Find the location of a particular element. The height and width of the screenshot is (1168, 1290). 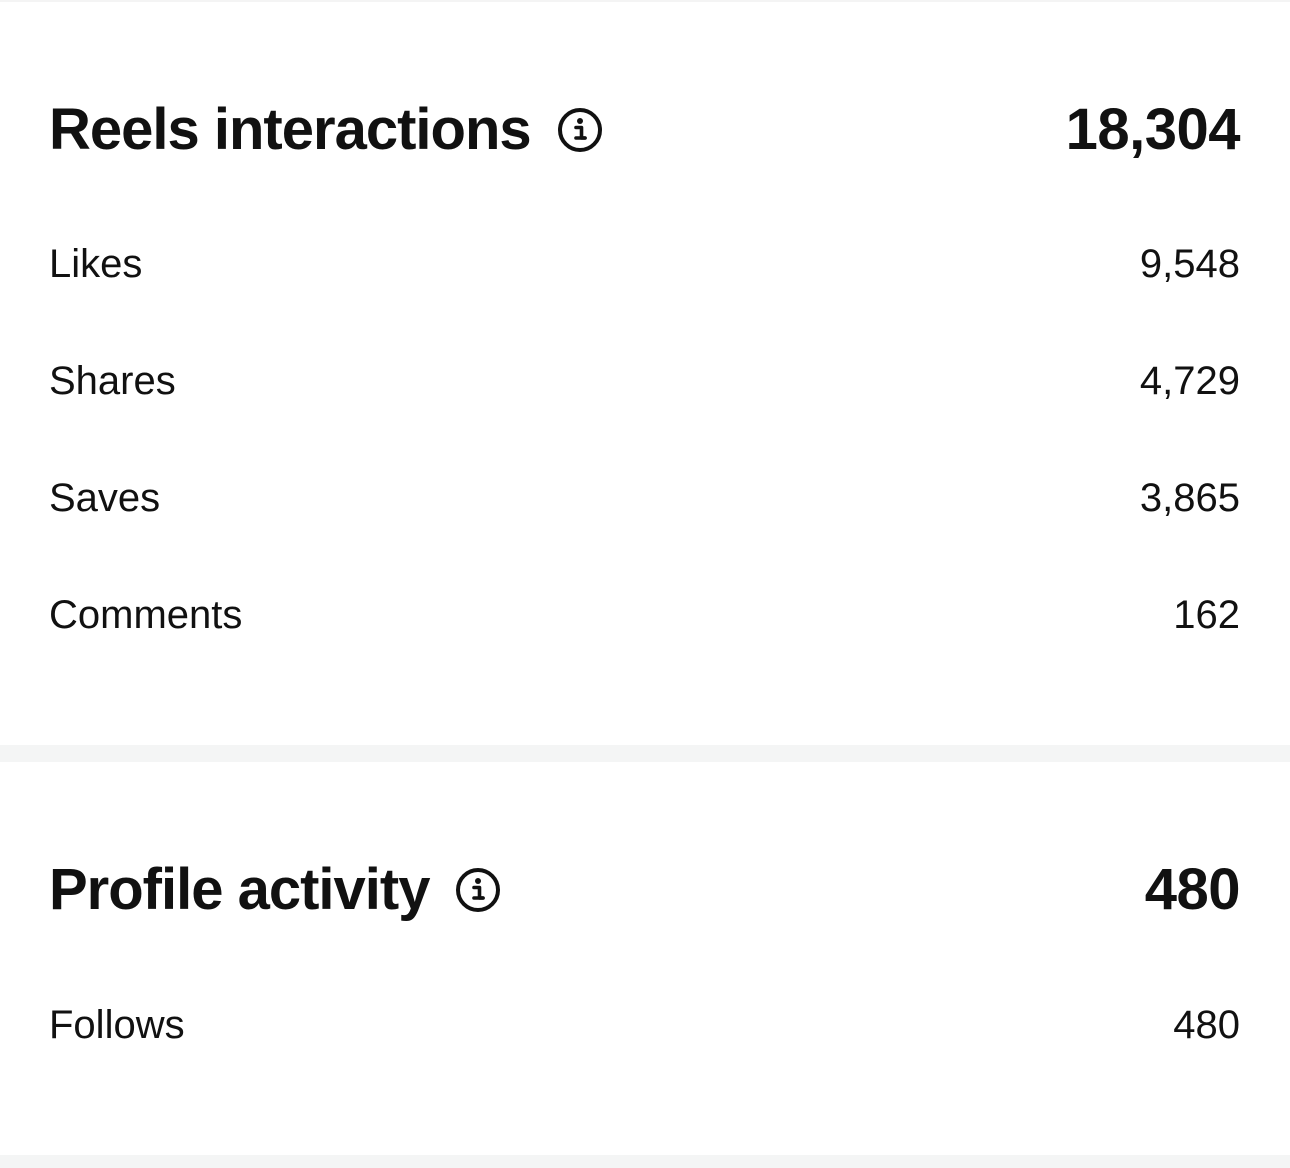

profile-activity-title: Profile activity is located at coordinates (239, 889).